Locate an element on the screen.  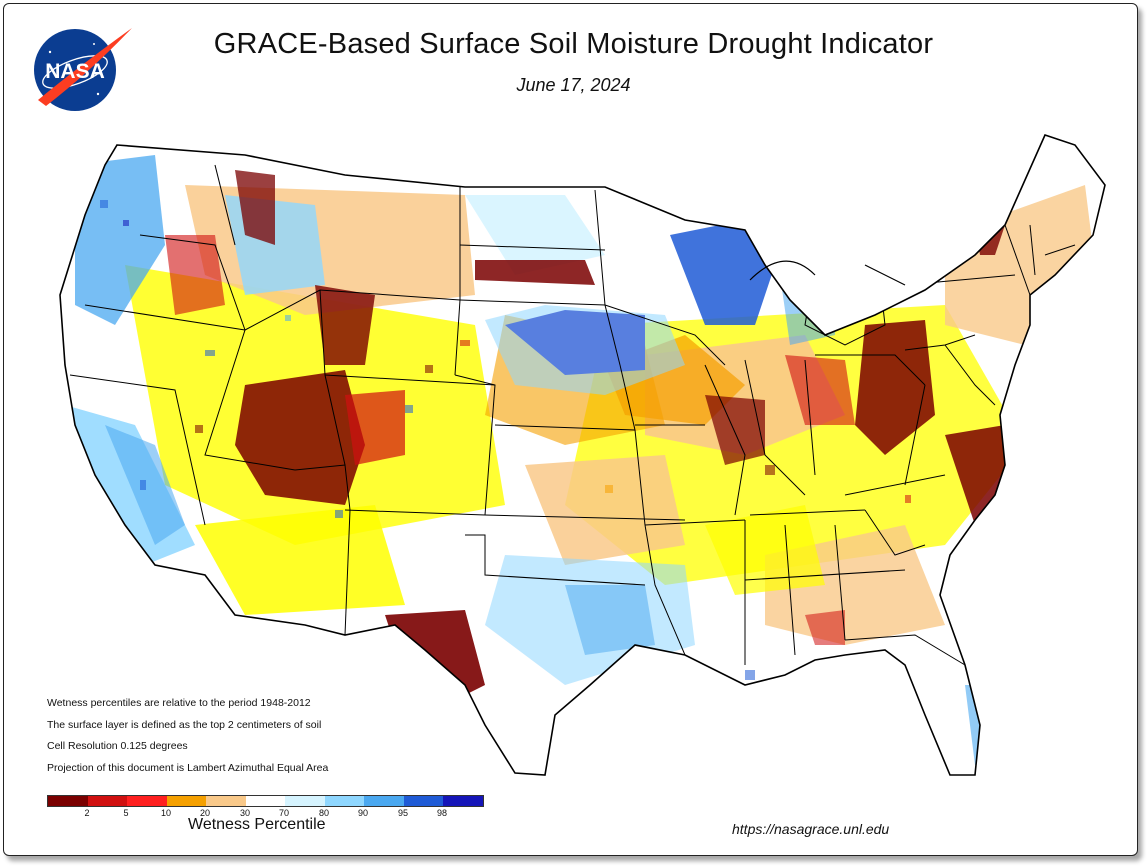
legend-tick: 10 is located at coordinates (166, 813).